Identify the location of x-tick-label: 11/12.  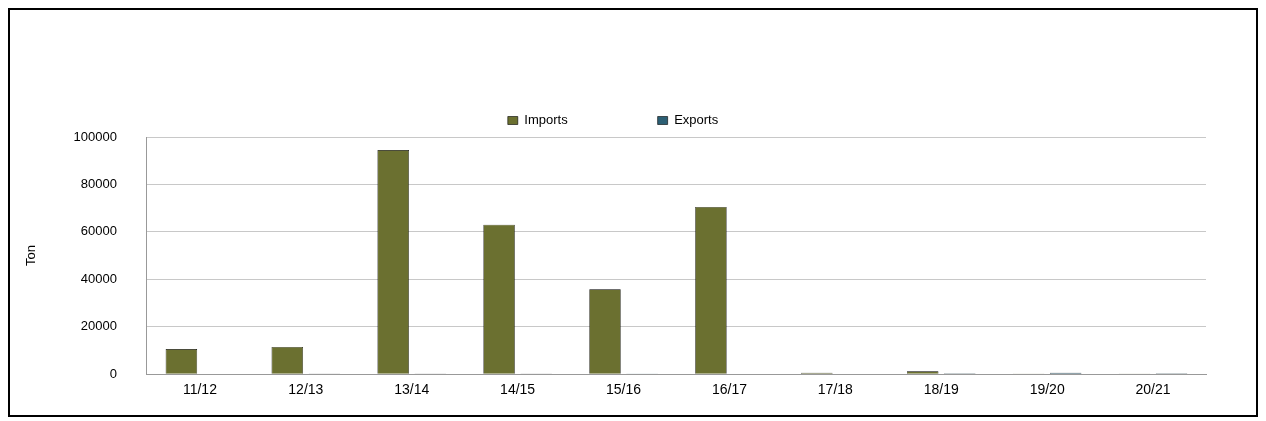
(200, 389).